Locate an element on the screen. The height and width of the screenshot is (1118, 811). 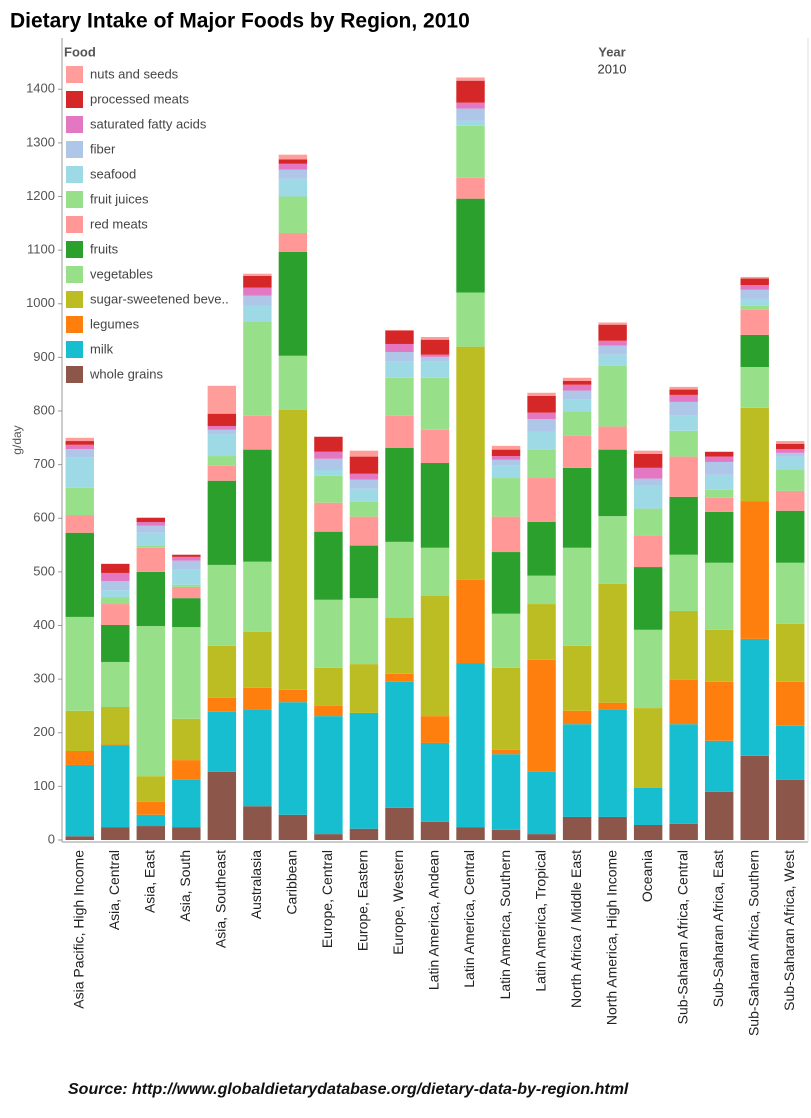
legend-label: seafood is located at coordinates (113, 173).